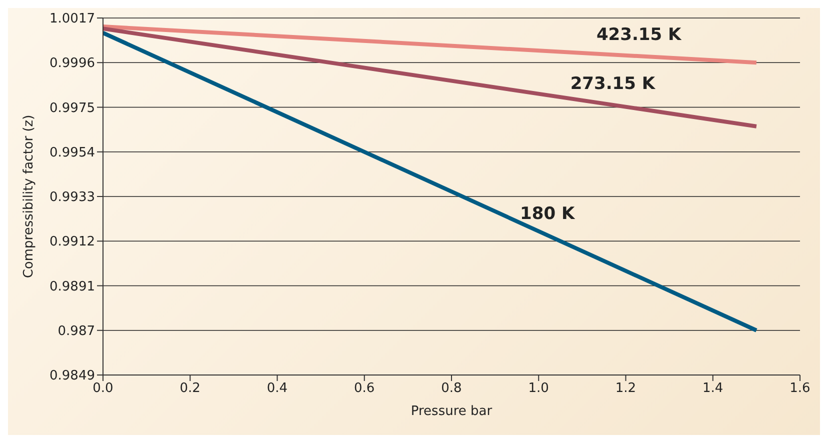 This screenshot has width=828, height=443. Describe the element at coordinates (451, 411) in the screenshot. I see `x-axis-title: Pressure bar` at that location.